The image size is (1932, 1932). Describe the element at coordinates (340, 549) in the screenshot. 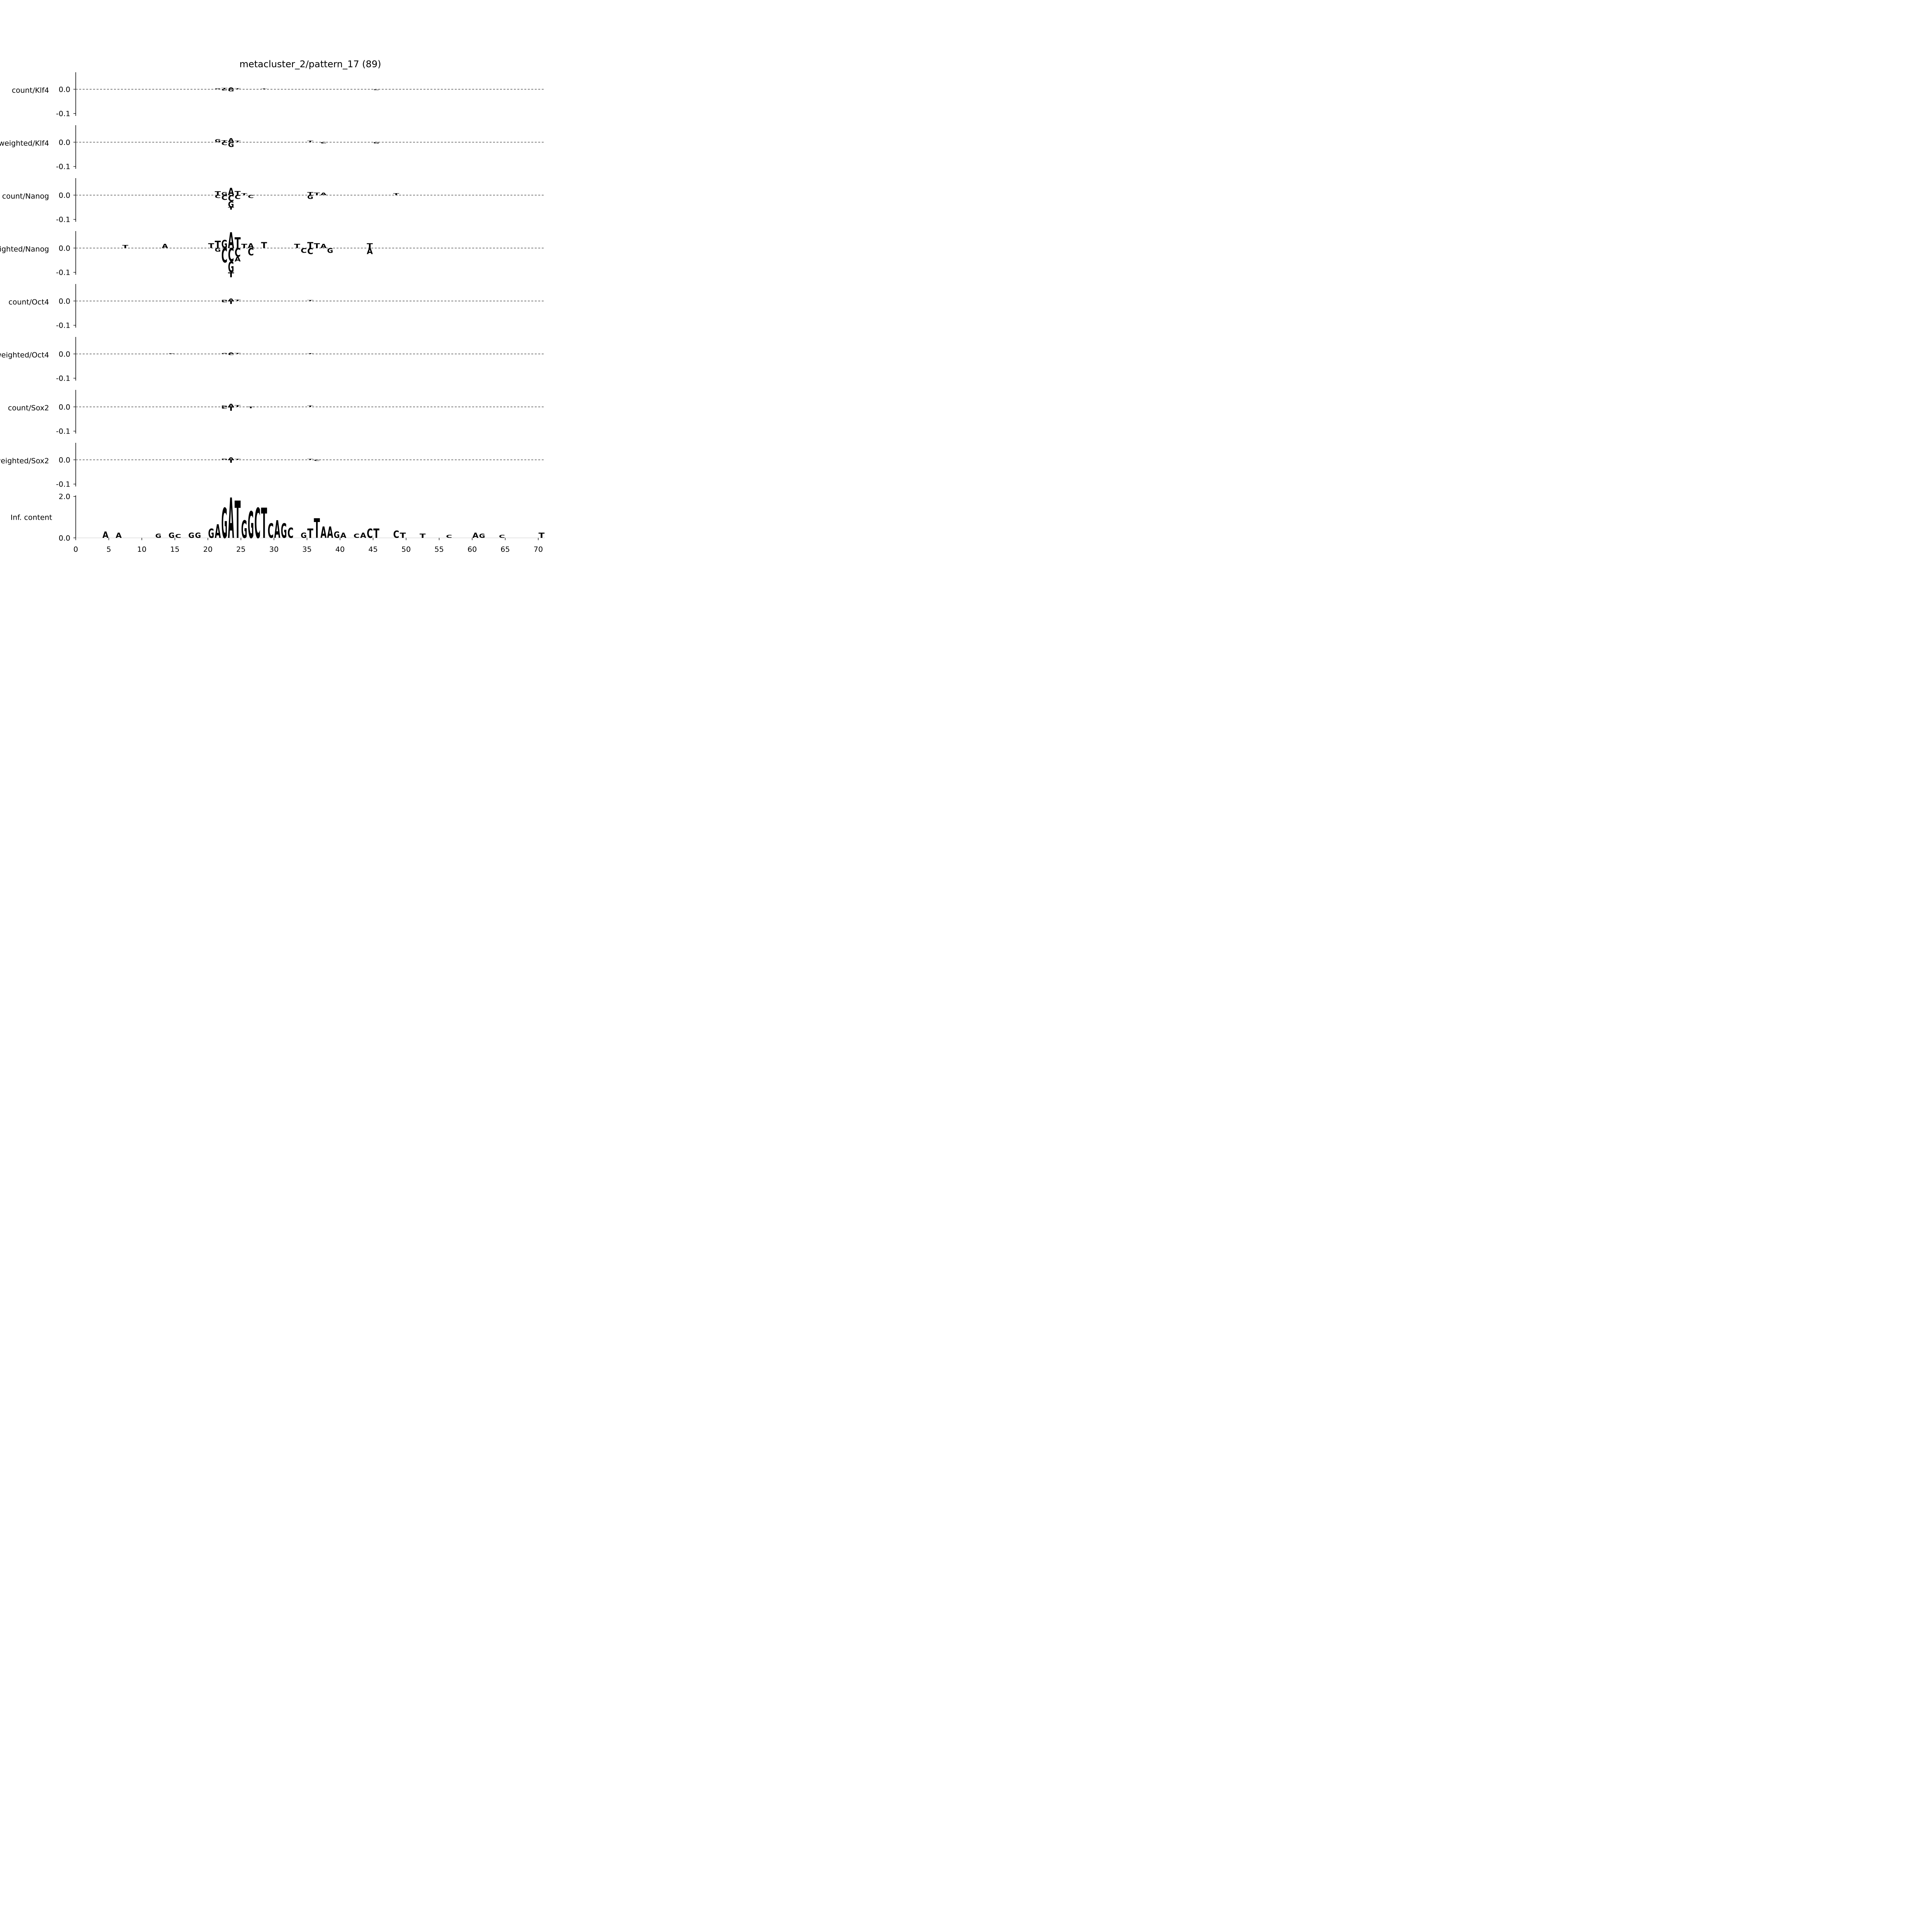

I see `x-tick-label: 40` at that location.